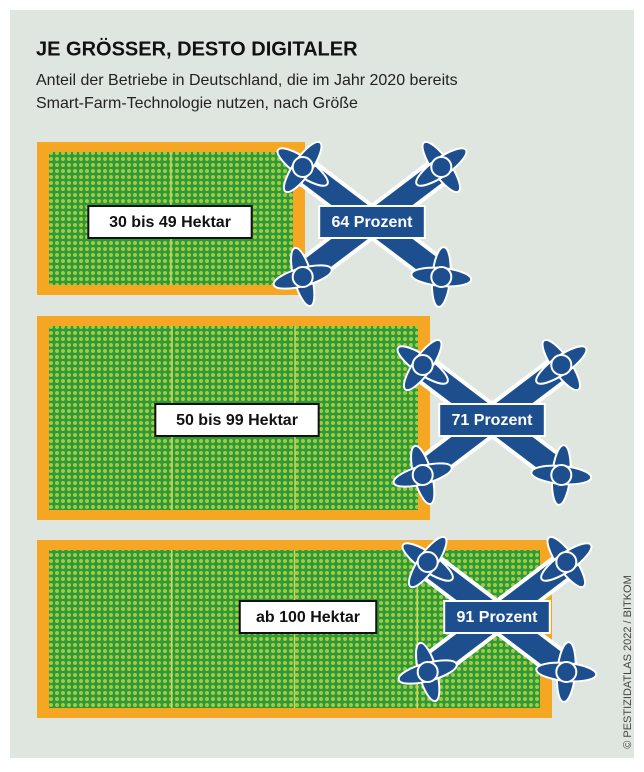 The width and height of the screenshot is (644, 772). Describe the element at coordinates (628, 662) in the screenshot. I see `credit: © PESTIZIDATLAS 2022 / BITKOM` at that location.